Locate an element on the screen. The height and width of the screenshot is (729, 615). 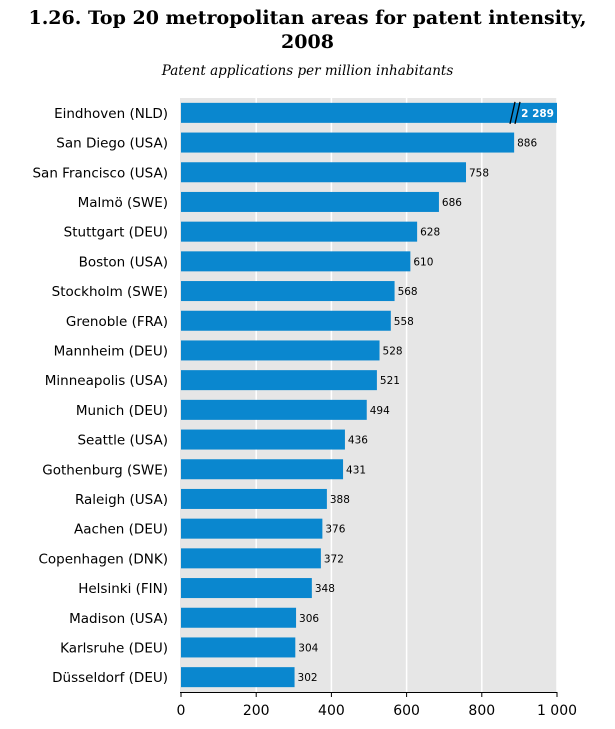
value-label: 521 is located at coordinates (390, 381).